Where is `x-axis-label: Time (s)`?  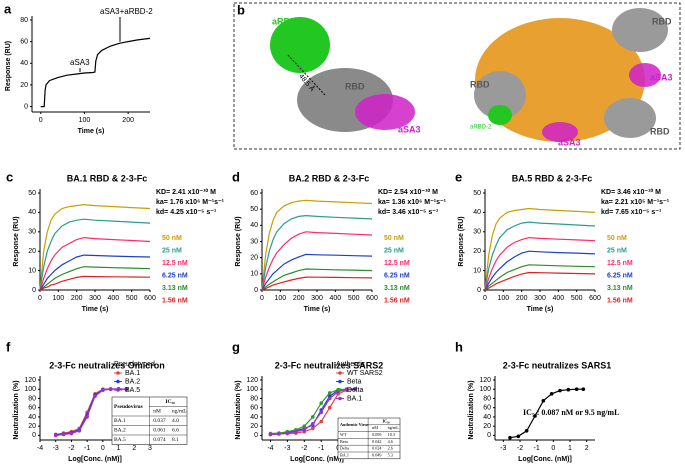 x-axis-label: Time (s) is located at coordinates (540, 309).